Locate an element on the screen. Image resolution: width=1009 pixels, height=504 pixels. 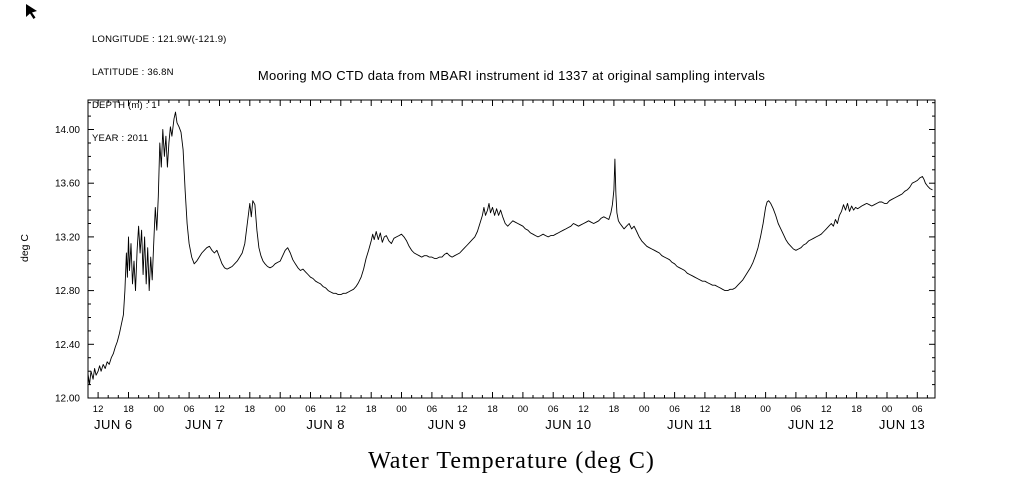
axis-tick-label: JUN 10 is located at coordinates (568, 424).